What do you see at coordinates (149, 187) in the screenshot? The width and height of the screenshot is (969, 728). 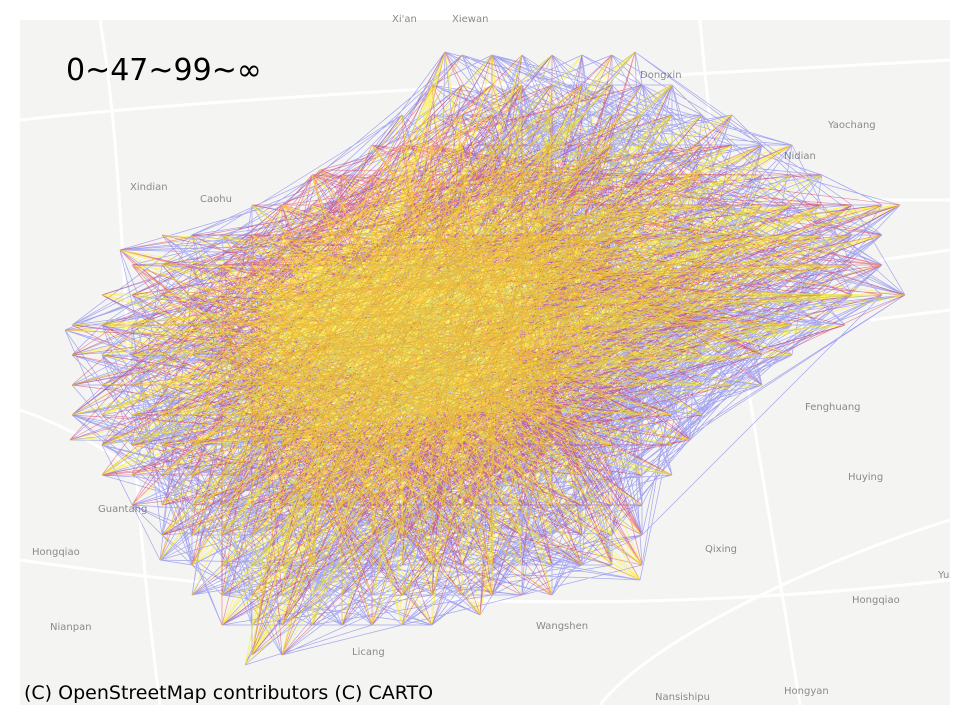 I see `place-label: Xindian` at bounding box center [149, 187].